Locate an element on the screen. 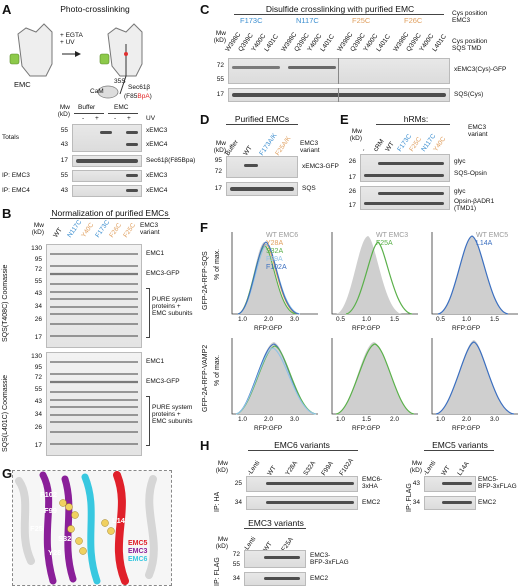 This screenshot has width=520, height=588. panel-e-sqs-opsin: SQS-Opsin is located at coordinates (470, 173).